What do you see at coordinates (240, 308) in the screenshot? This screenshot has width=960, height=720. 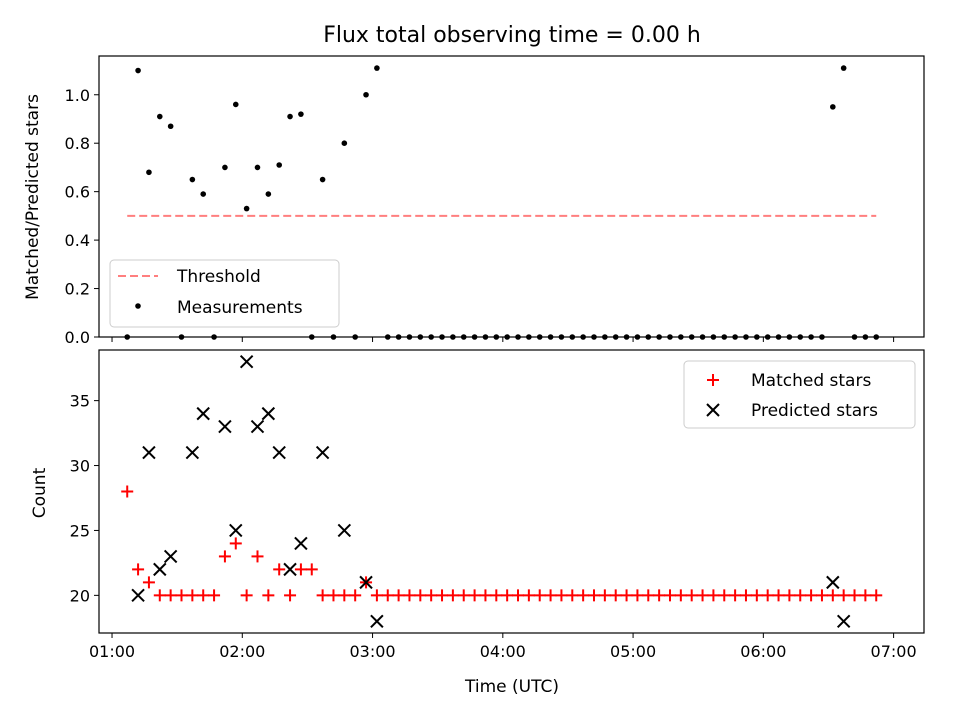 I see `legend-measurements-label: Measurements` at bounding box center [240, 308].